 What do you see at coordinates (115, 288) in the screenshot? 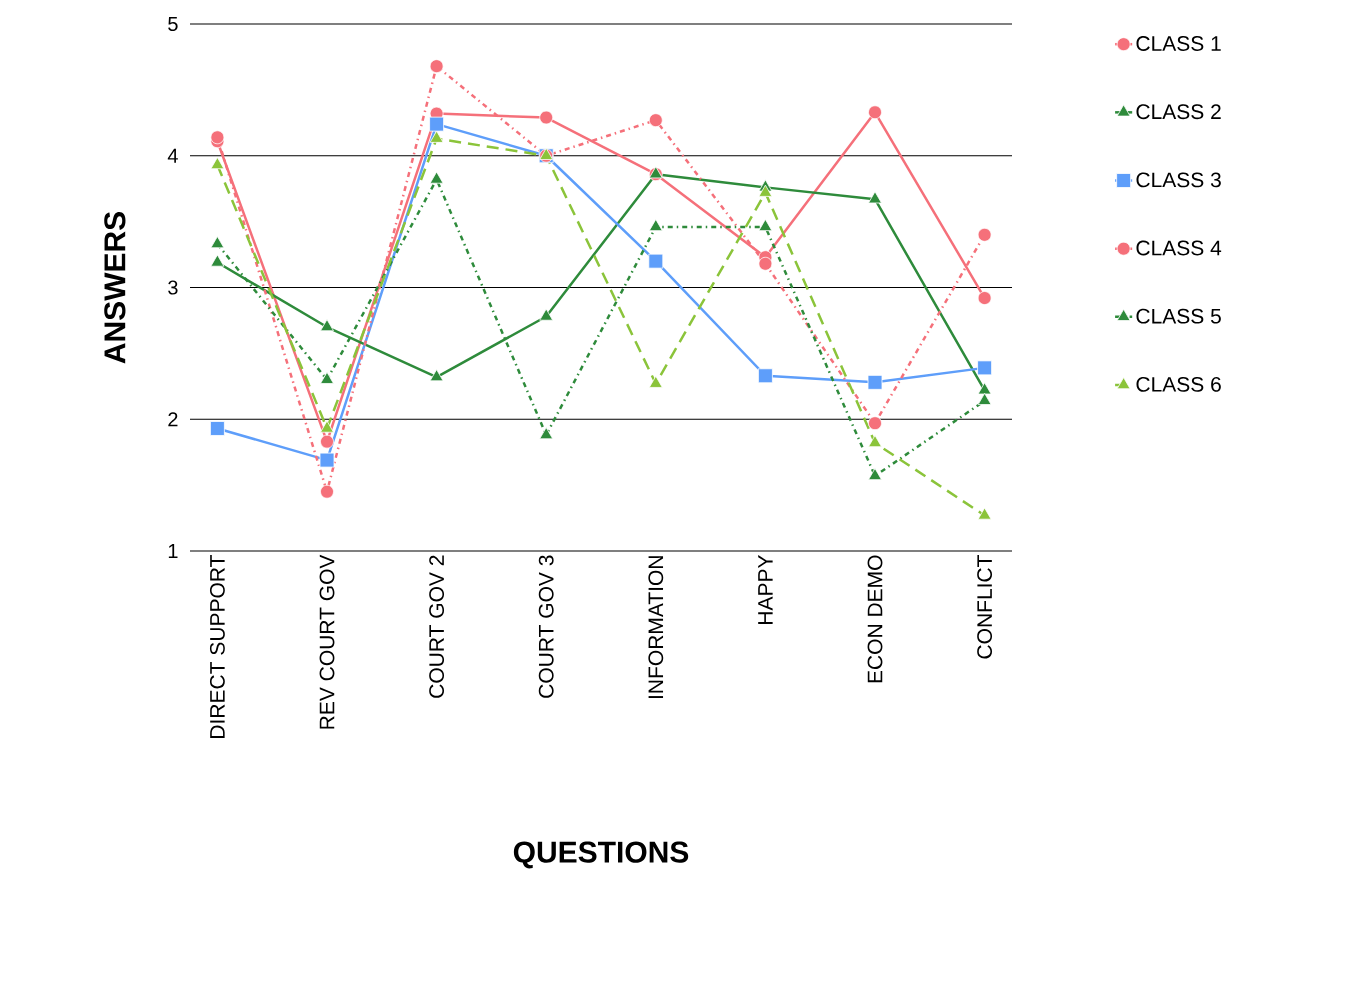
I see `y-axis-title: ANSWERS` at bounding box center [115, 288].